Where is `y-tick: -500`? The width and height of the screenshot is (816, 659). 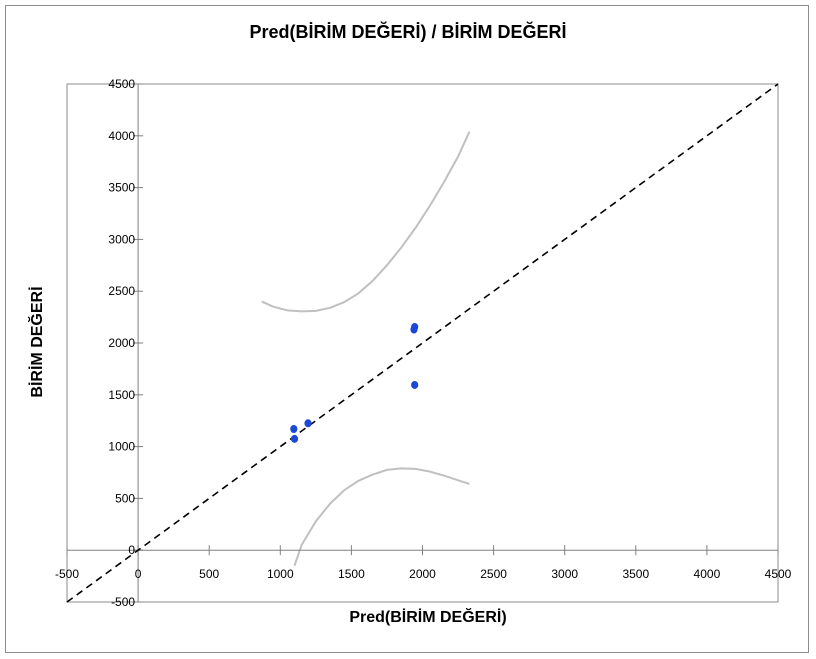
y-tick: -500 is located at coordinates (127, 602).